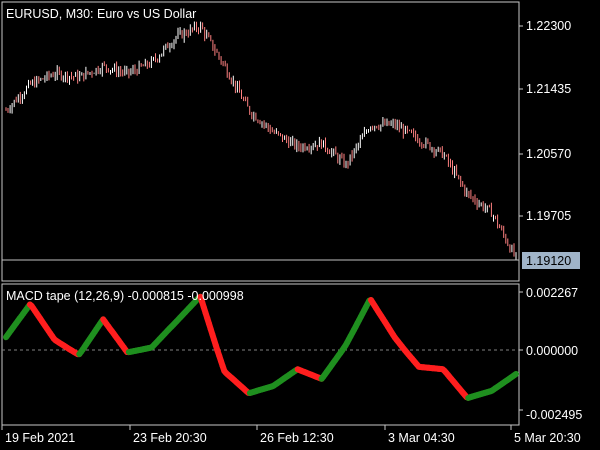 The width and height of the screenshot is (600, 450). What do you see at coordinates (421, 438) in the screenshot?
I see `time-tick-label: 3 Mar 04:30` at bounding box center [421, 438].